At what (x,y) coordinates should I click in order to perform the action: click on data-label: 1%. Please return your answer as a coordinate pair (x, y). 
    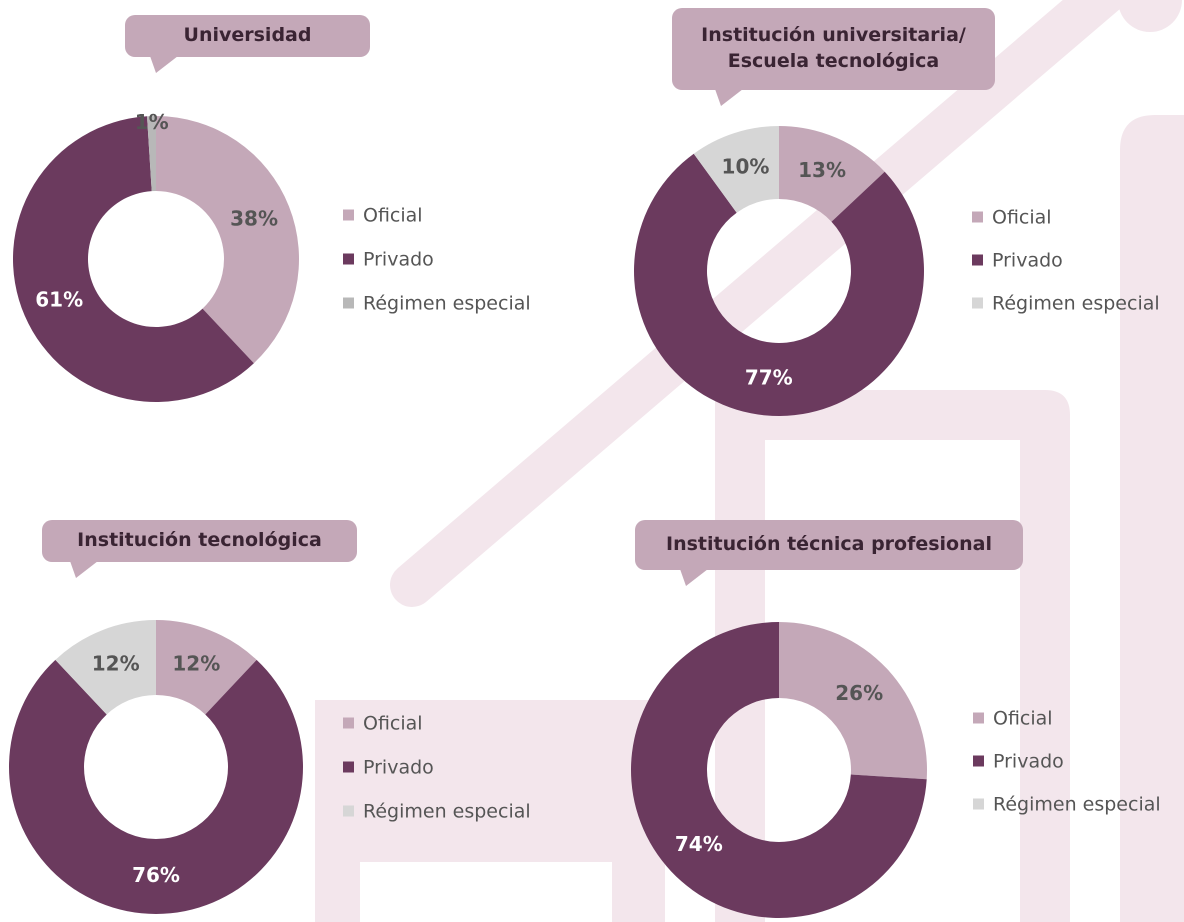
    Looking at the image, I should click on (152, 122).